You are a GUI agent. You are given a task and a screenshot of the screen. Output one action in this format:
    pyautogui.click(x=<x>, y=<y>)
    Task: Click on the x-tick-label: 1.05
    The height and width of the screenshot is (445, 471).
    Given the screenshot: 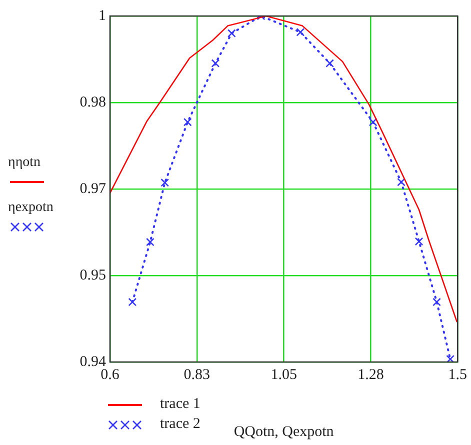 What is the action you would take?
    pyautogui.click(x=283, y=374)
    